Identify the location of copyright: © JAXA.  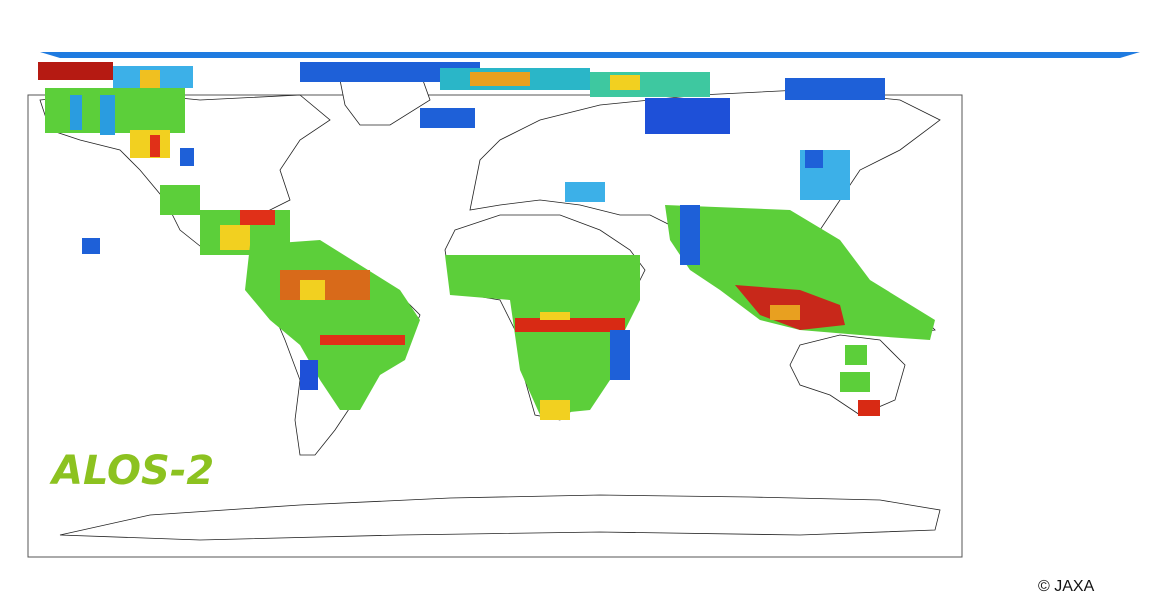
(1066, 586).